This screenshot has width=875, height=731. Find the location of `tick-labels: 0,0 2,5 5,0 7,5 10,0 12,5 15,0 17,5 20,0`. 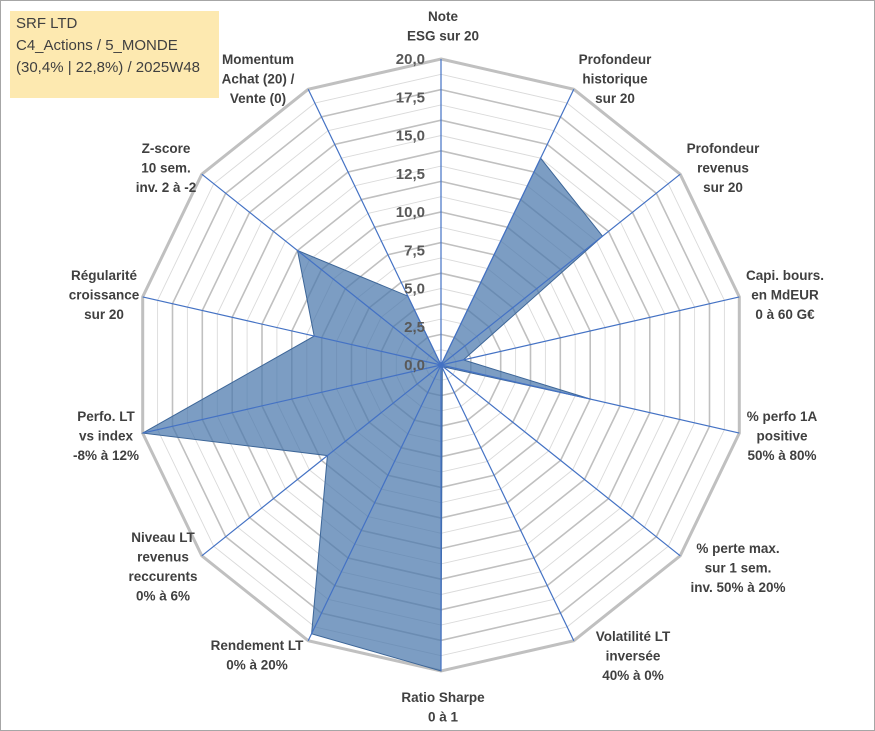

tick-labels: 0,0 2,5 5,0 7,5 10,0 12,5 15,0 17,5 20,0 is located at coordinates (410, 212).